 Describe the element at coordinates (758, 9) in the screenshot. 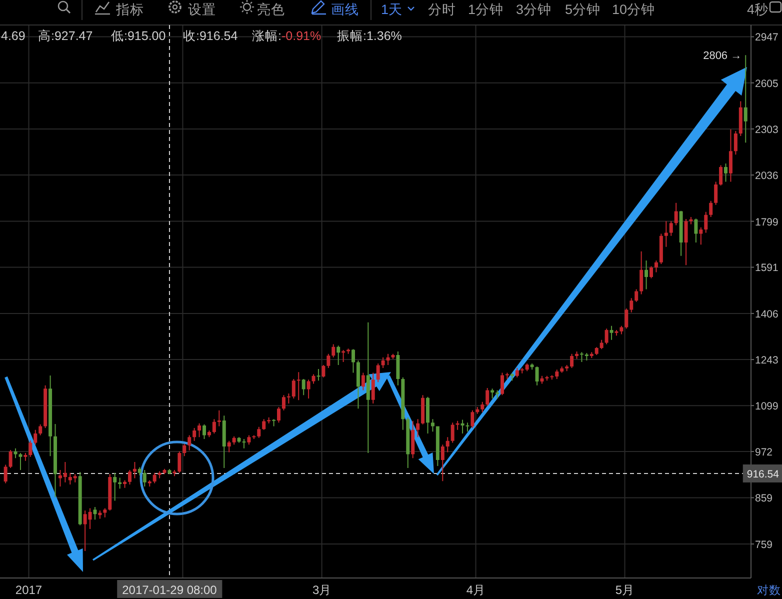

I see `text: 4秒` at that location.